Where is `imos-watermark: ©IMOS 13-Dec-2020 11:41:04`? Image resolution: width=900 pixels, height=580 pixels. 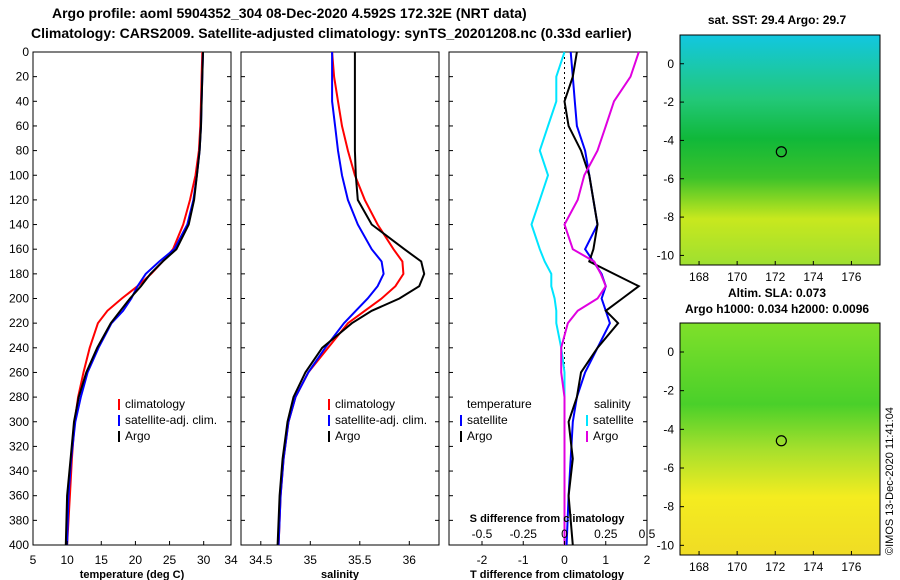
imos-watermark: ©IMOS 13-Dec-2020 11:41:04 is located at coordinates (890, 481).